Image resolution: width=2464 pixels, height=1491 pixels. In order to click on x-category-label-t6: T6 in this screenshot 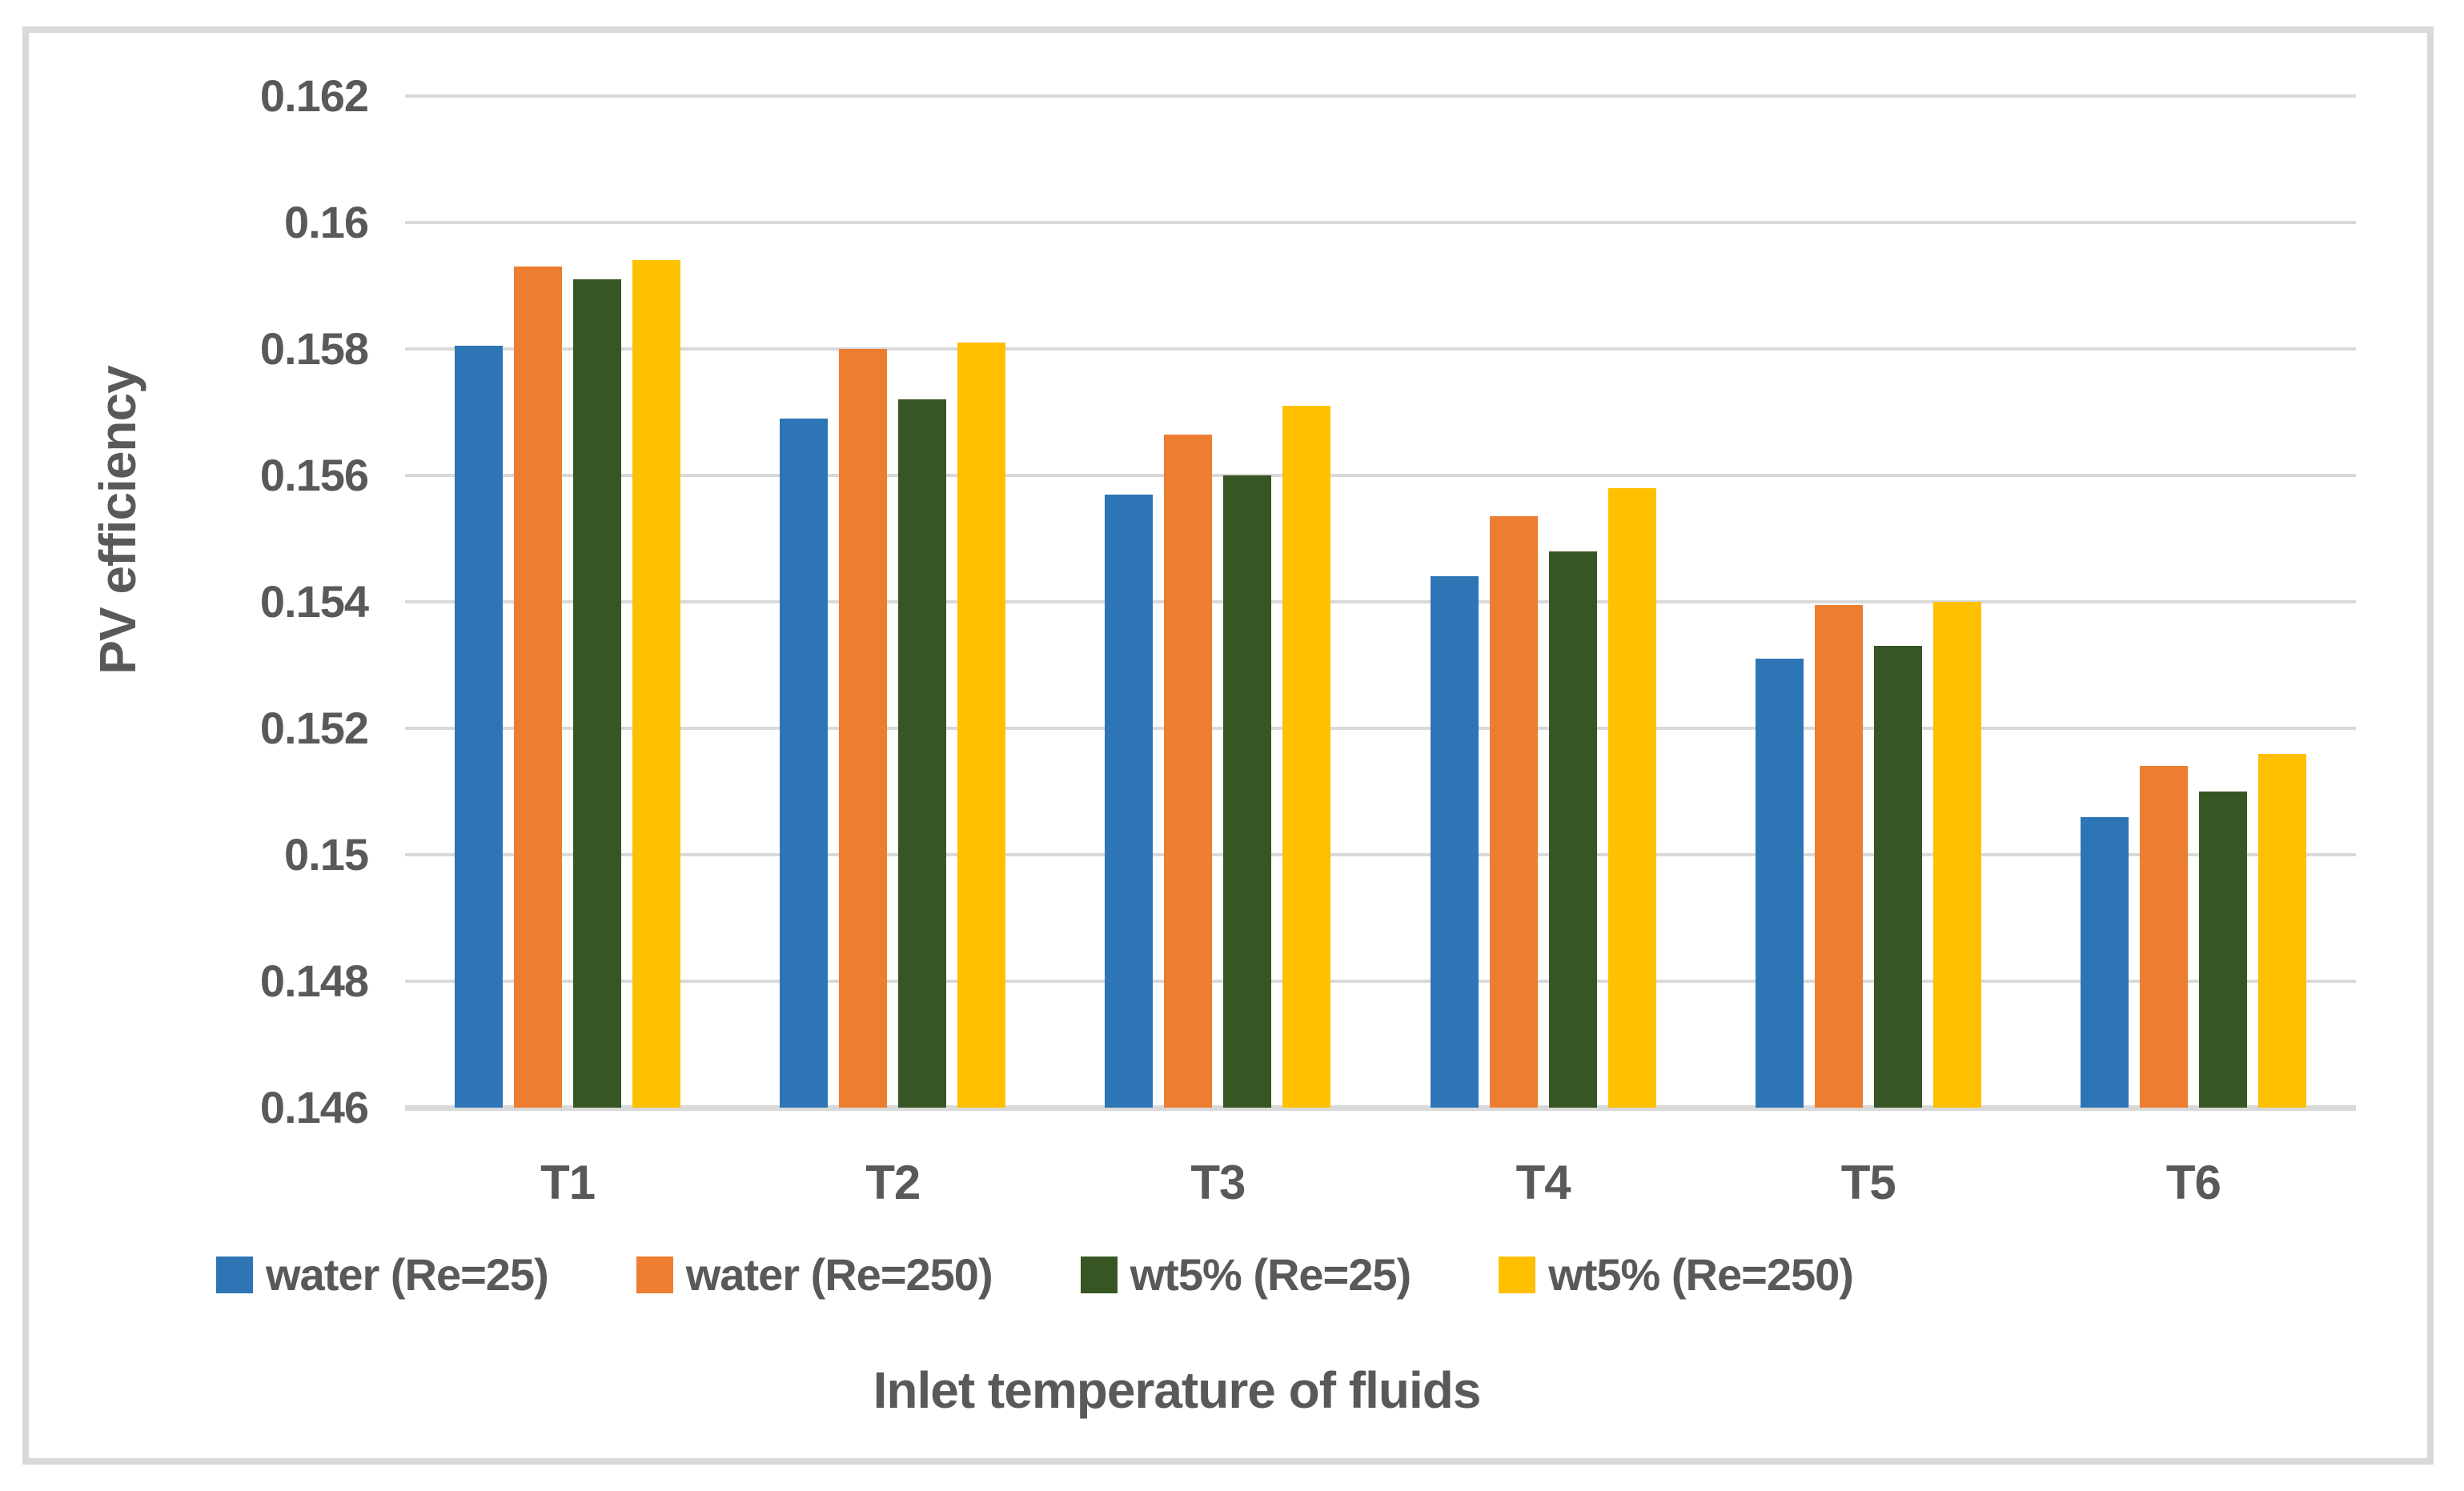, I will do `click(2193, 1182)`.